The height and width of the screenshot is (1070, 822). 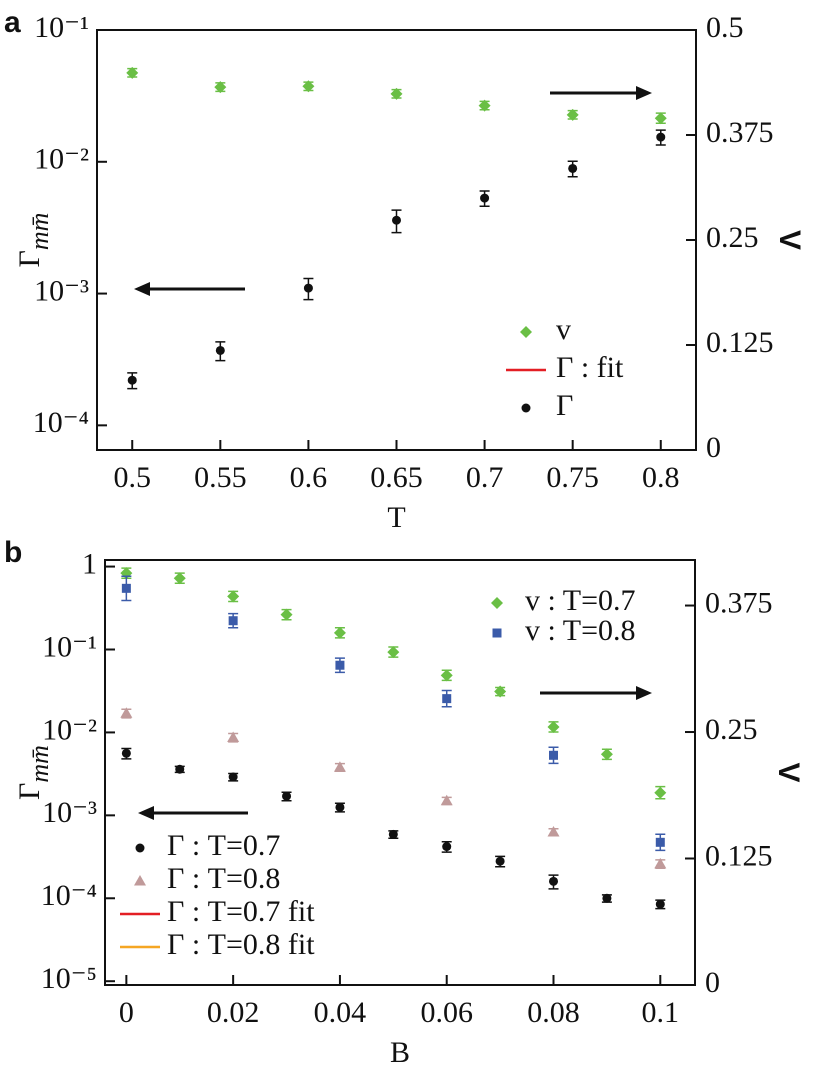 I want to click on x-axis-title: T, so click(x=396, y=517).